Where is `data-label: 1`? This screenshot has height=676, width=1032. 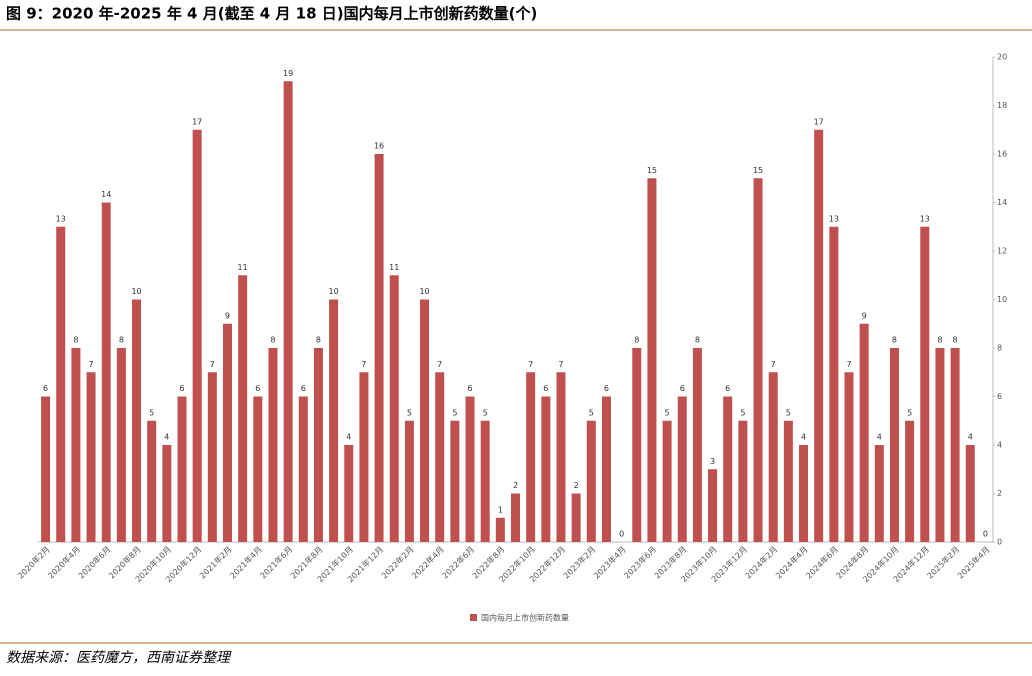
data-label: 1 is located at coordinates (500, 509).